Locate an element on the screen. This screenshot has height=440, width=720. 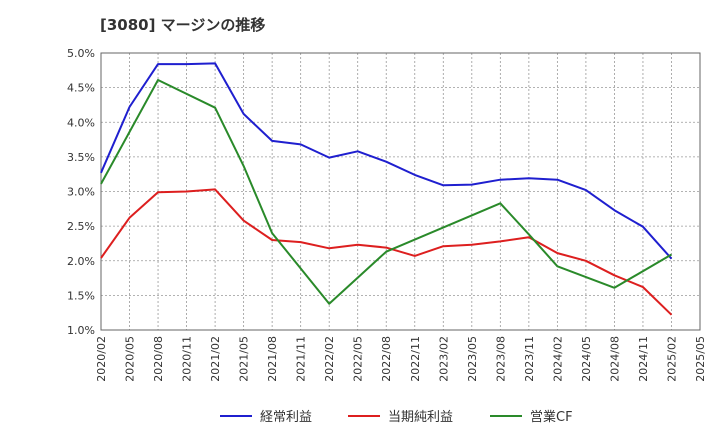
y-tick-label: 1.5% is located at coordinates (81, 295).